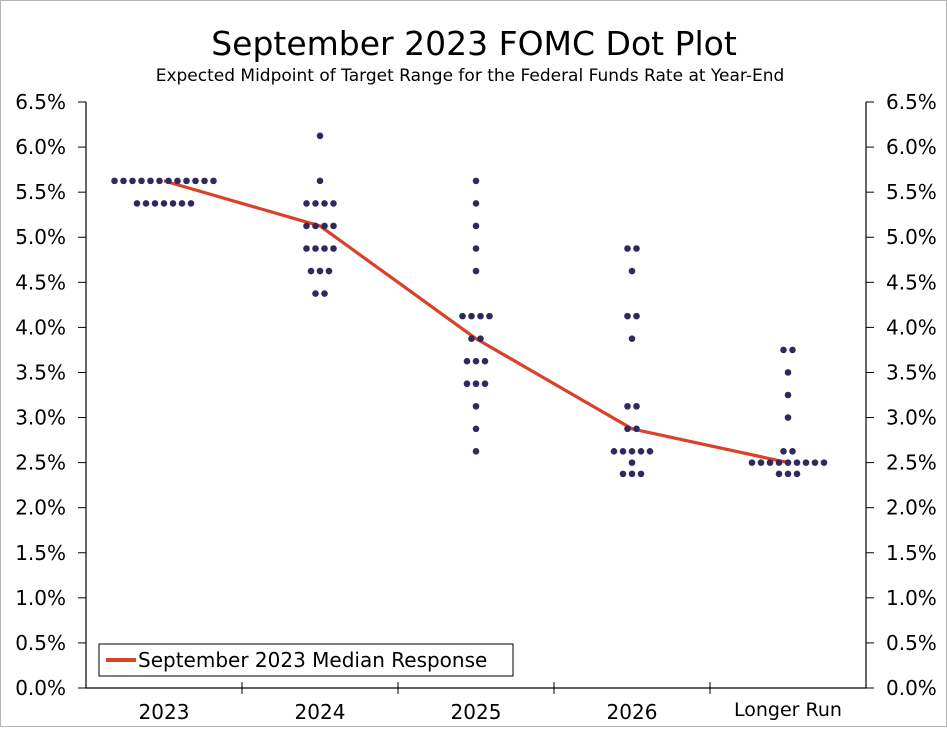 This screenshot has height=732, width=947. What do you see at coordinates (911, 643) in the screenshot?
I see `y-tick-label-right: 0.5%` at bounding box center [911, 643].